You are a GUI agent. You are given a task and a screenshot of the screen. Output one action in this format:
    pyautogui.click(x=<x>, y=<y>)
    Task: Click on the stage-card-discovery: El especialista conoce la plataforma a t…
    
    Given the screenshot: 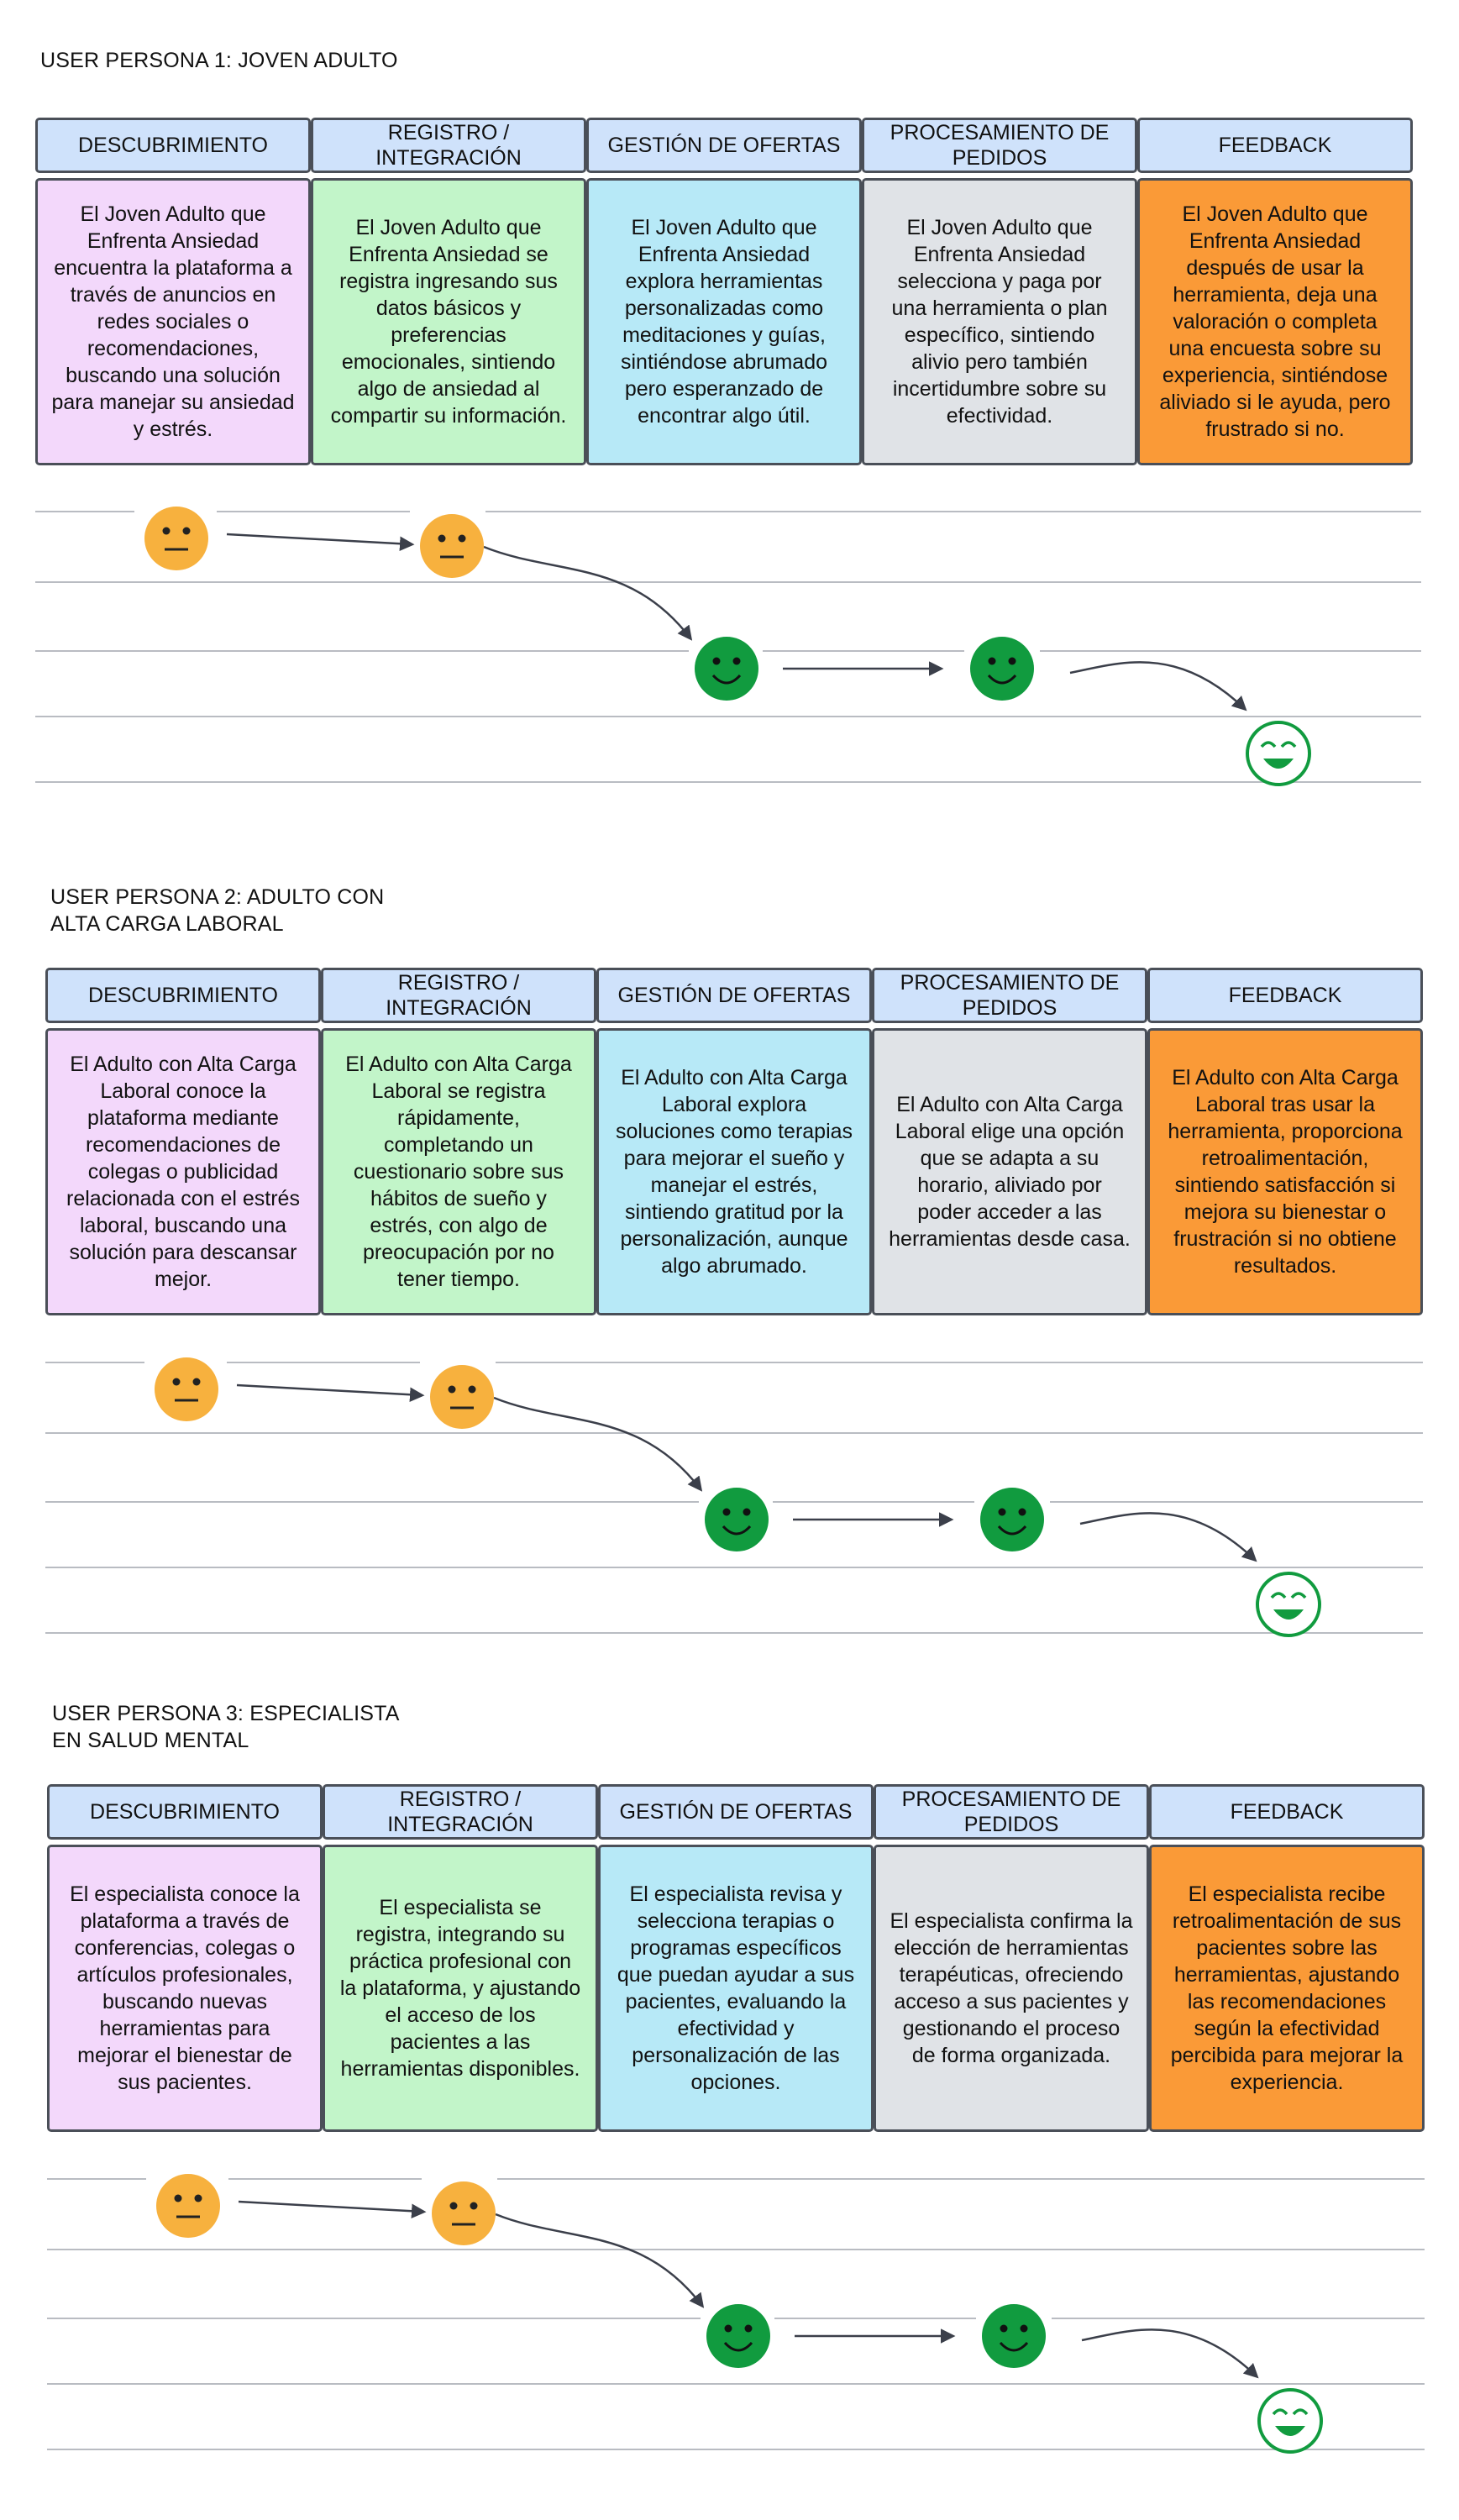 What is the action you would take?
    pyautogui.click(x=185, y=1988)
    